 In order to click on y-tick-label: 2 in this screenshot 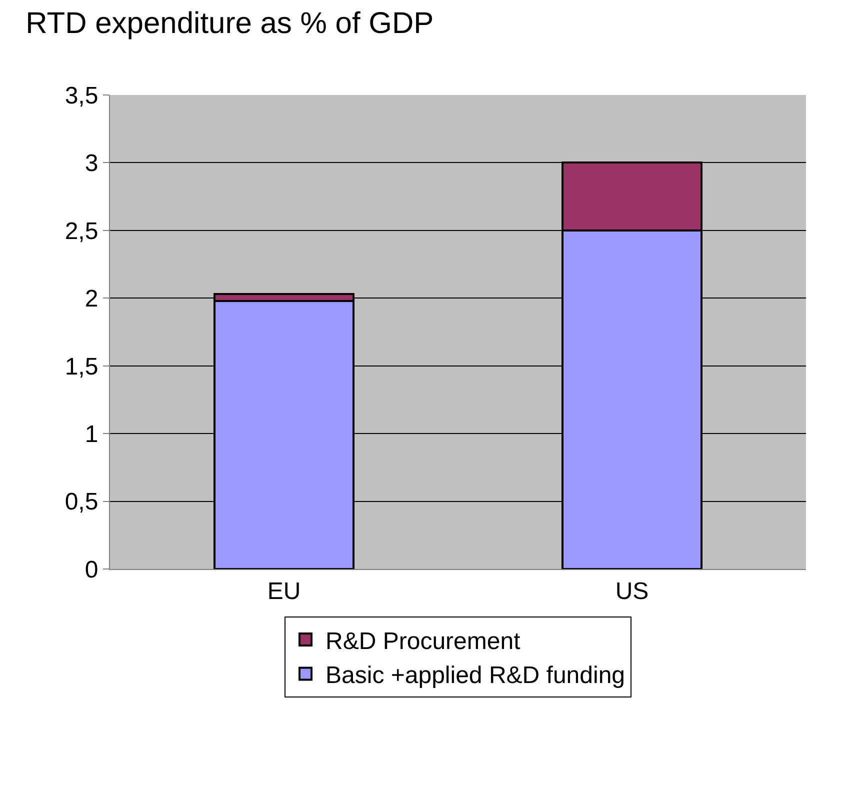, I will do `click(91, 299)`.